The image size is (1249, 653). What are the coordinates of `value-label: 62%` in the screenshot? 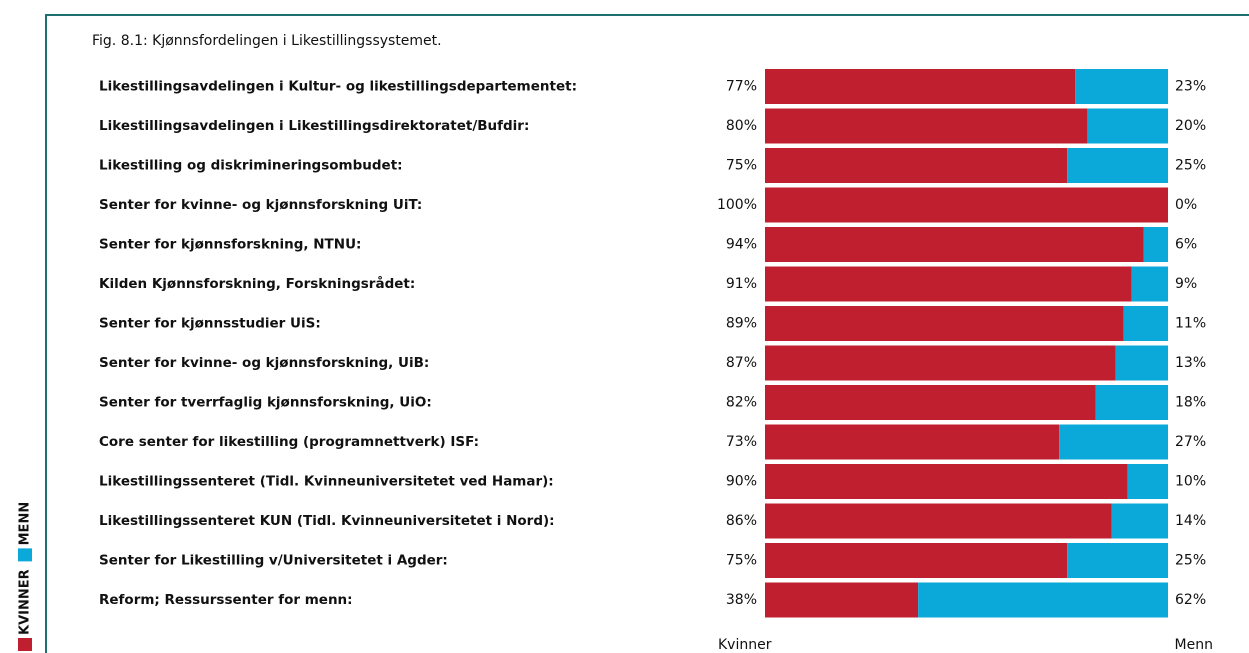 It's located at (1190, 600).